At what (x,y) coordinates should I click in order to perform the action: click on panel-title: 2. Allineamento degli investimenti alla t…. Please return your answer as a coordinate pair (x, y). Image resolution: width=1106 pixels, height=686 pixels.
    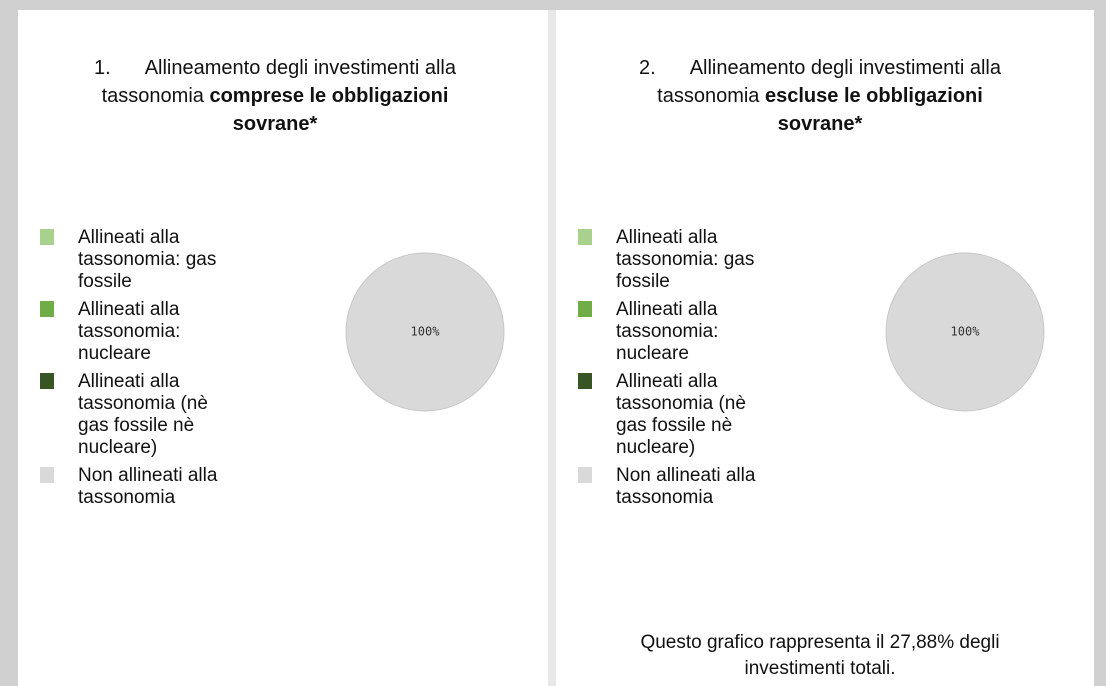
    Looking at the image, I should click on (820, 96).